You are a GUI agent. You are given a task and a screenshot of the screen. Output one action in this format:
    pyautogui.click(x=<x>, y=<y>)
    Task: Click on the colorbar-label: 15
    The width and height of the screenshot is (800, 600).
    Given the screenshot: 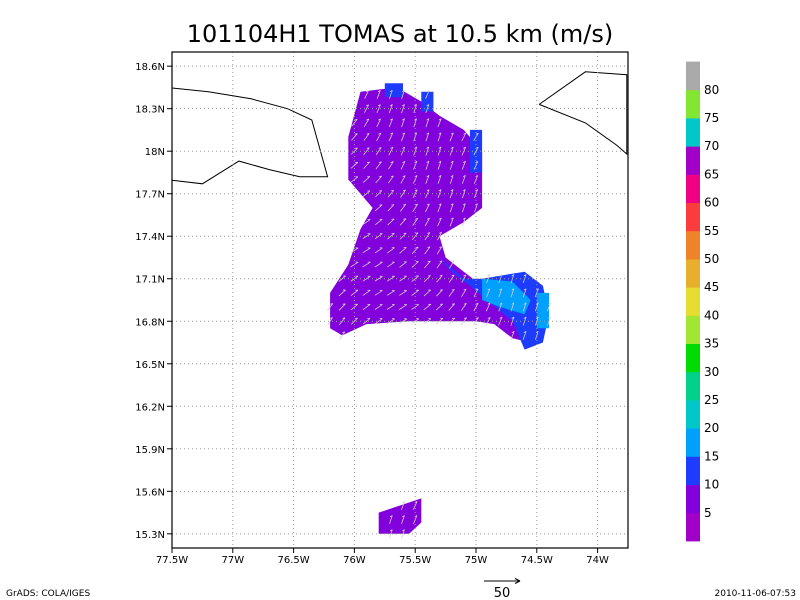 What is the action you would take?
    pyautogui.click(x=711, y=456)
    